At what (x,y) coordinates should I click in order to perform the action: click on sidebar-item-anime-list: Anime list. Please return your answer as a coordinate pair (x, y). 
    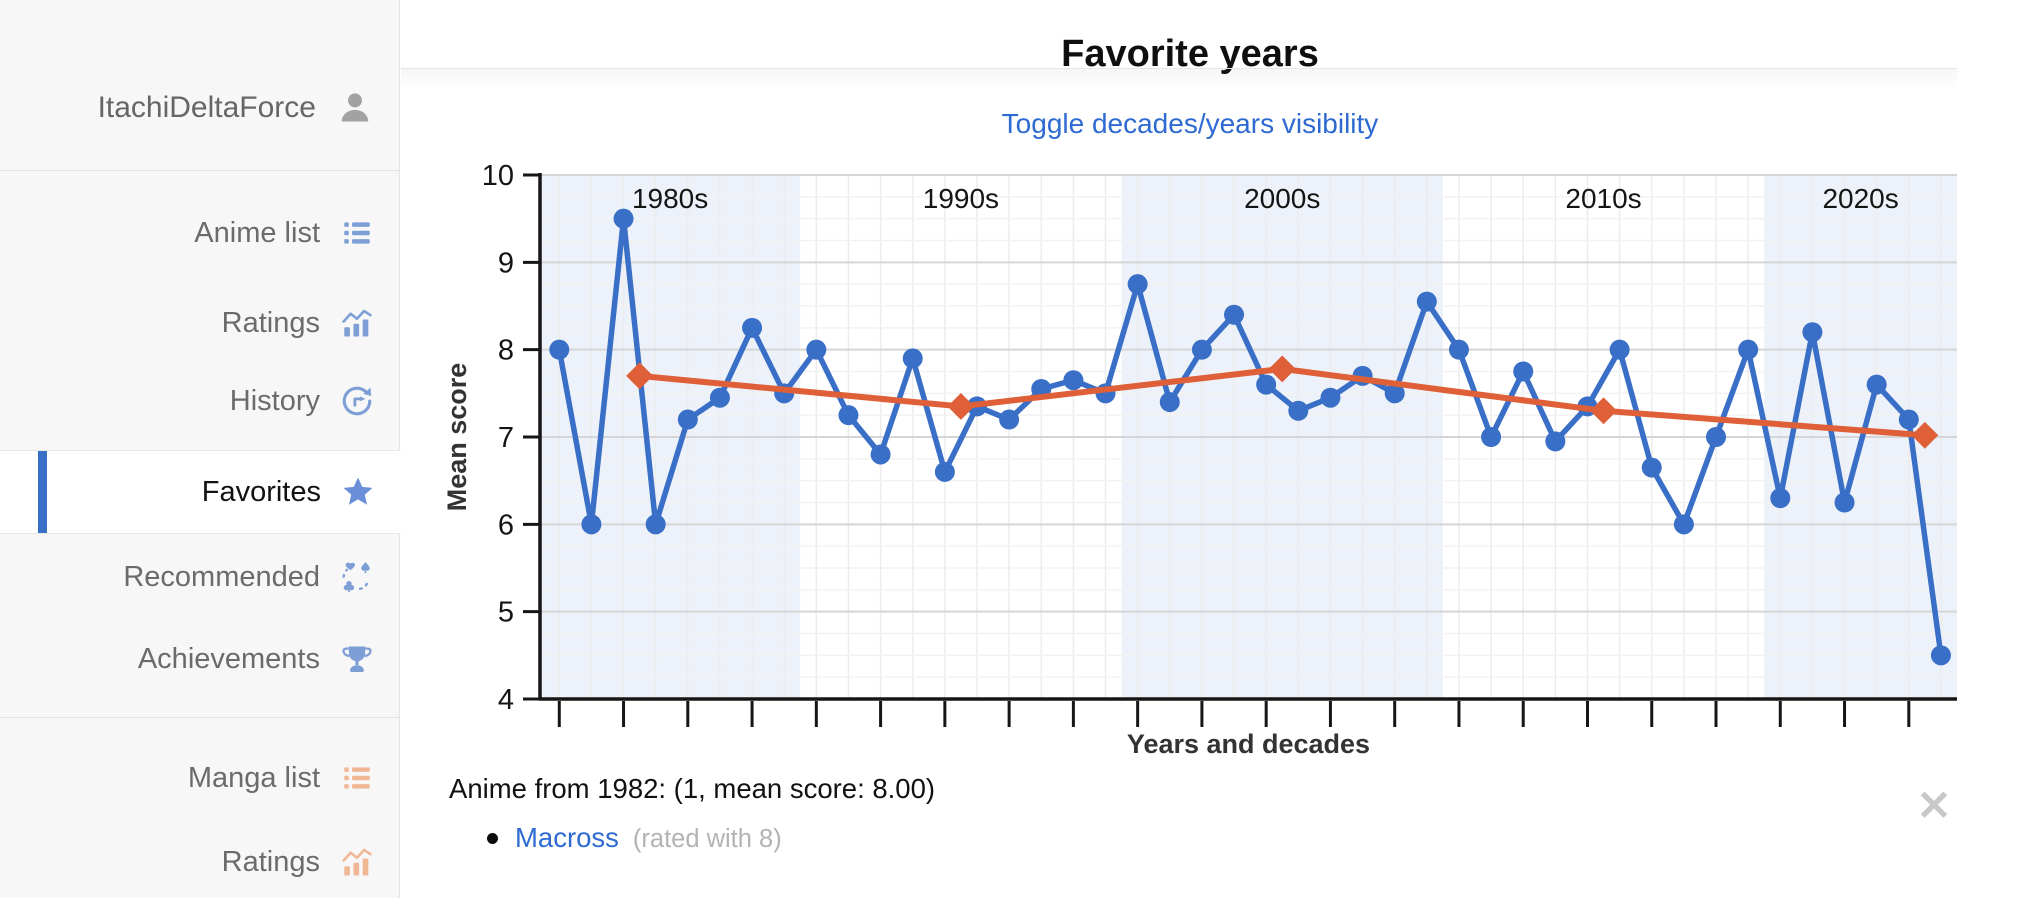
    Looking at the image, I should click on (200, 233).